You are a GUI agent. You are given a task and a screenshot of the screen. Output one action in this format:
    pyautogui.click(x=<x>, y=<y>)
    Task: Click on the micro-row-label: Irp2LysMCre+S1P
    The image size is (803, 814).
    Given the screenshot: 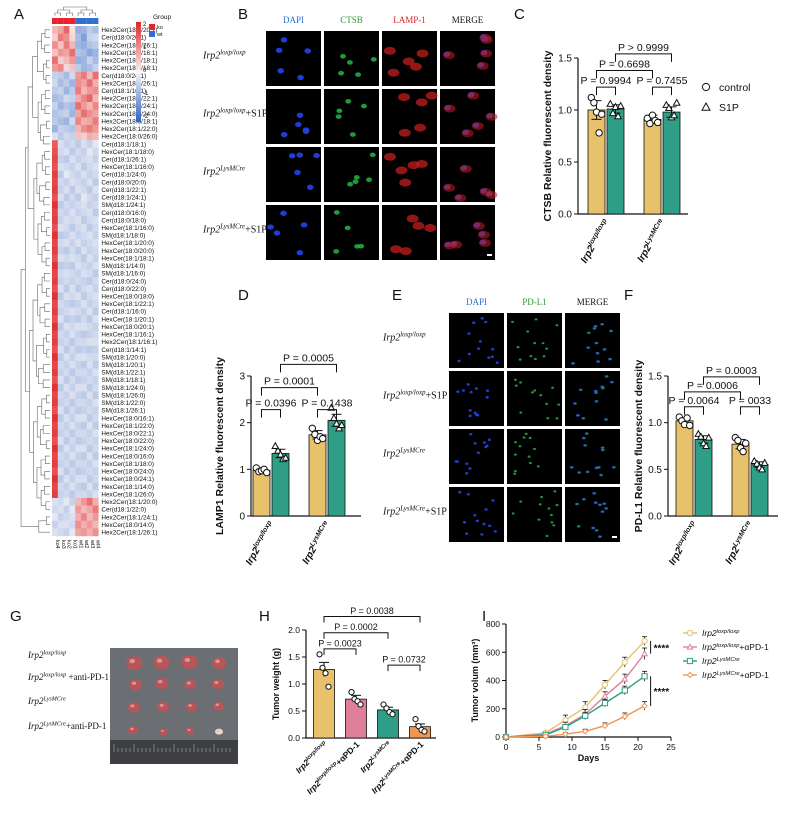 What is the action you would take?
    pyautogui.click(x=234, y=230)
    